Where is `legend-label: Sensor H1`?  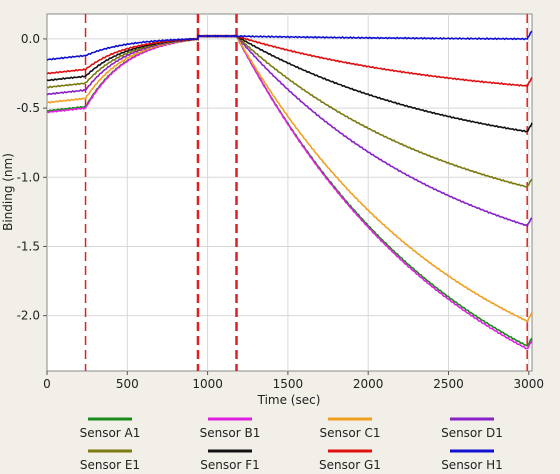 legend-label: Sensor H1 is located at coordinates (472, 465).